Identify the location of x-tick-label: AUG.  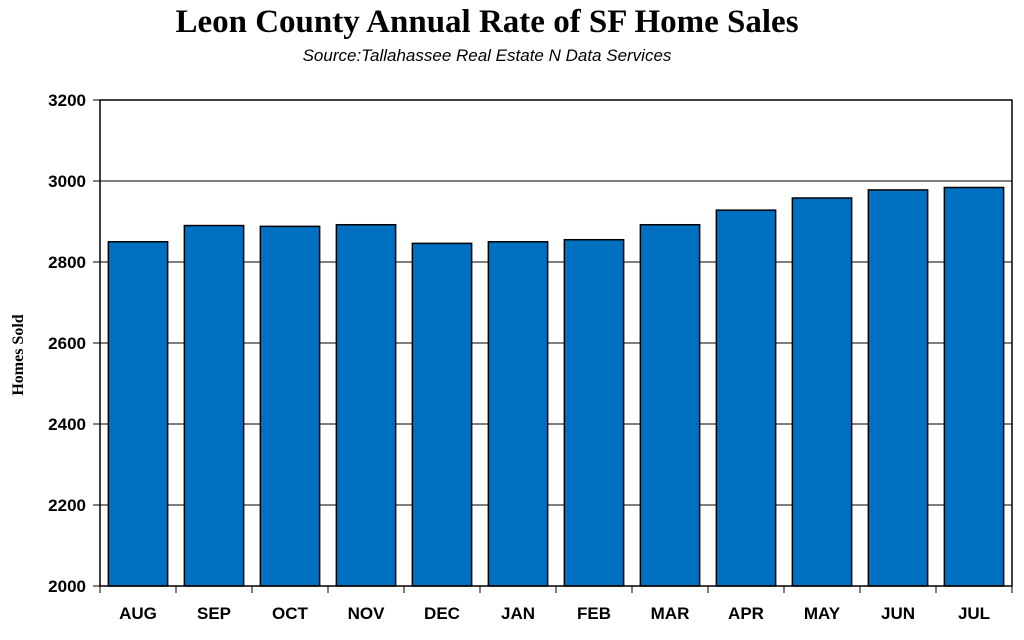
(138, 613).